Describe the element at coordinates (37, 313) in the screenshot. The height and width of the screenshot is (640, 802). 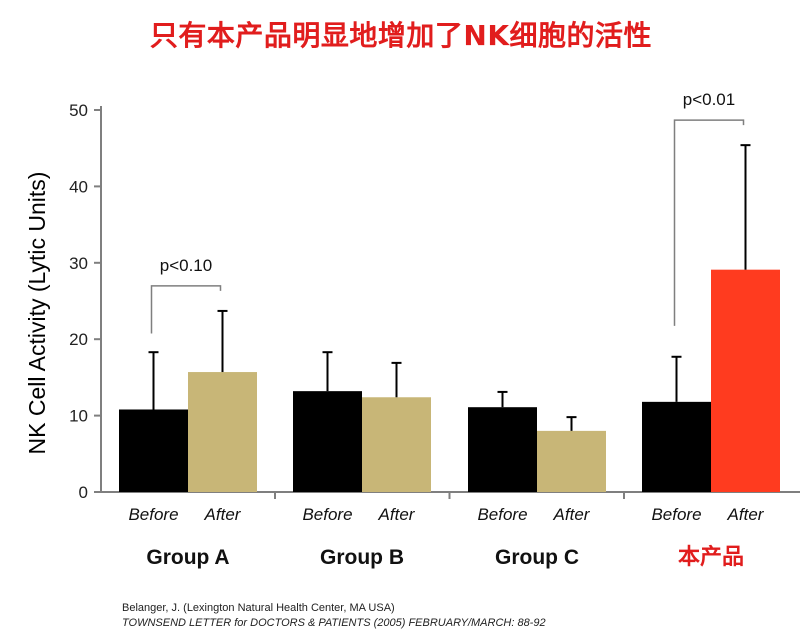
I see `y-axis-label: NK Cell Activity (Lytic Units)` at that location.